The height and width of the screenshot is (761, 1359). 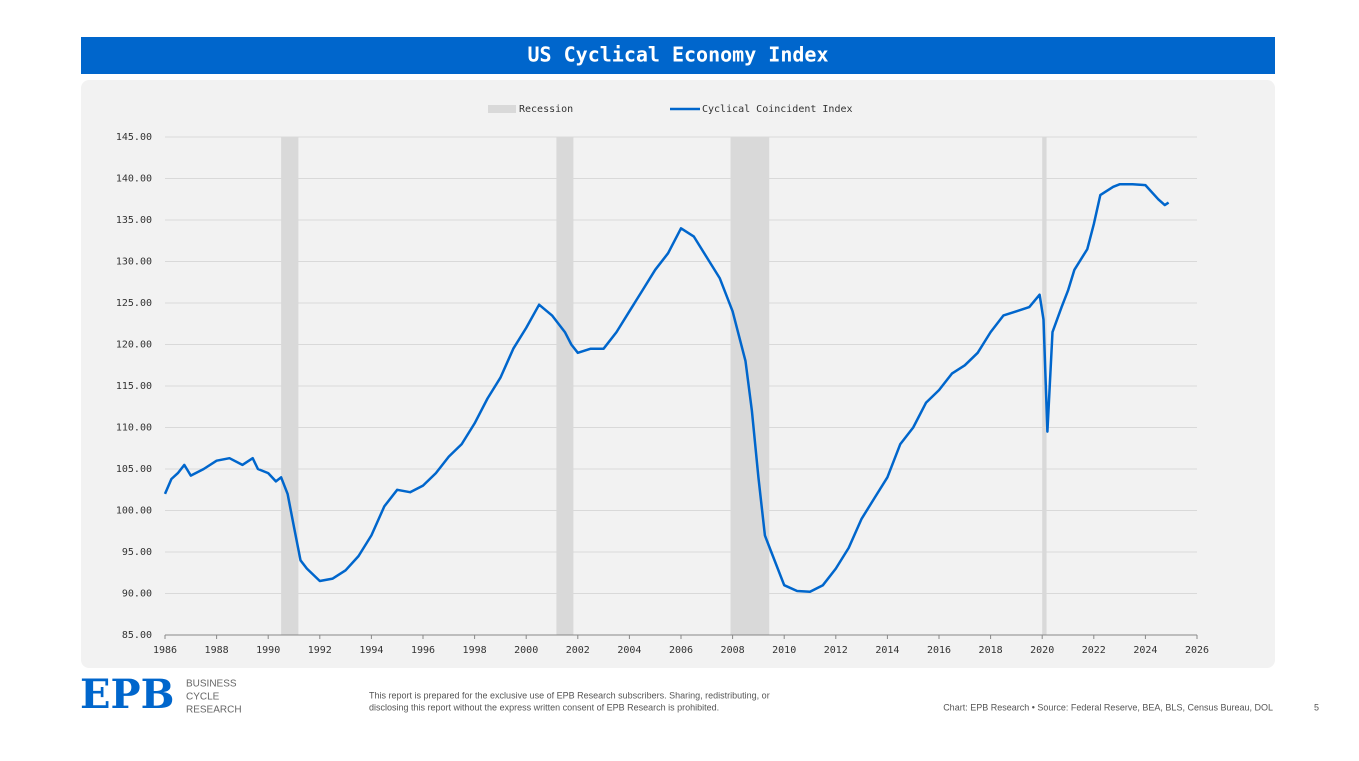 I want to click on brand-line: BUSINESS, so click(x=211, y=684).